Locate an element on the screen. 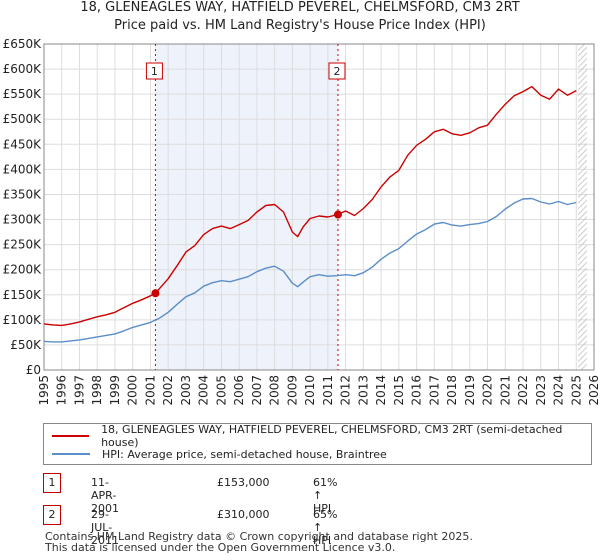 The image size is (600, 560). x-tick-label: 2023 is located at coordinates (541, 390).